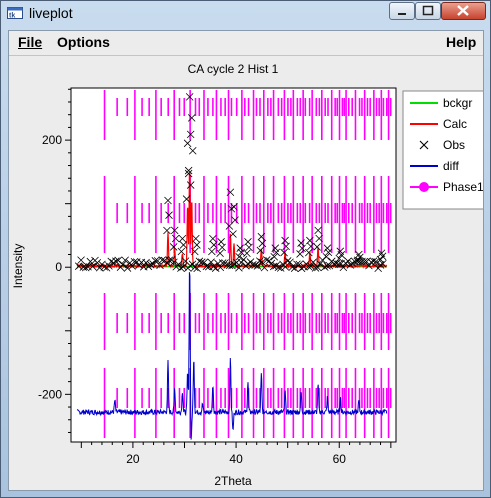 The width and height of the screenshot is (491, 498). I want to click on x-tick-label: 40, so click(236, 459).